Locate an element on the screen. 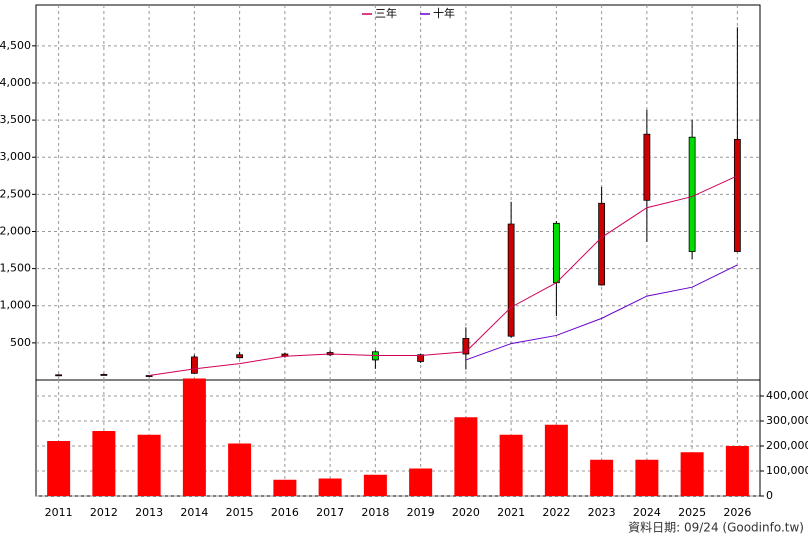 This screenshot has height=540, width=808. y-tick-label: 4,500 is located at coordinates (15, 45).